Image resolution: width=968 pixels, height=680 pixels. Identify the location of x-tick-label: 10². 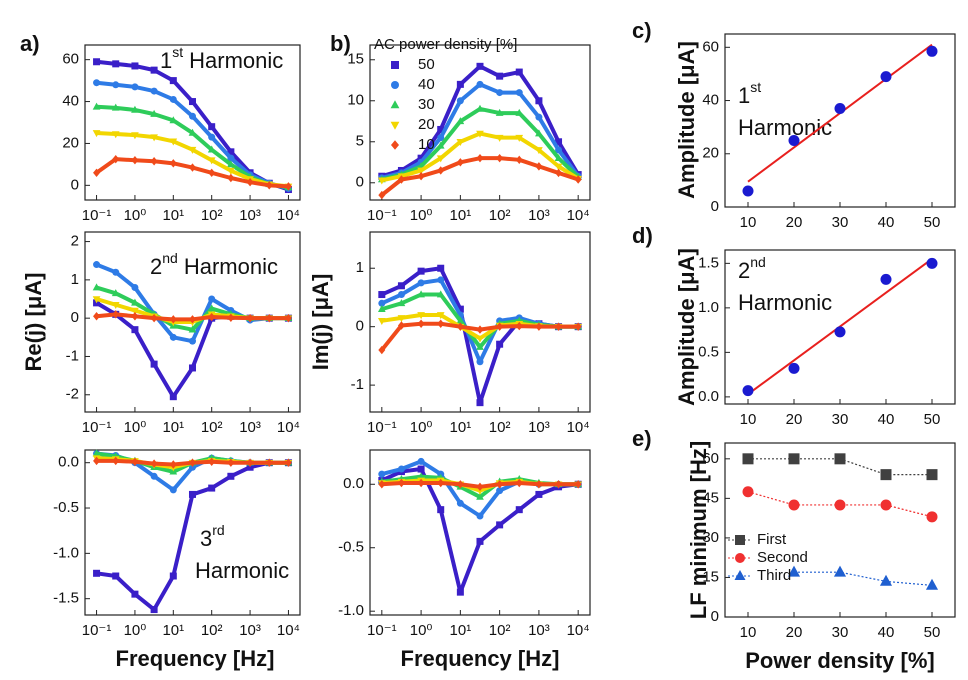
(212, 630).